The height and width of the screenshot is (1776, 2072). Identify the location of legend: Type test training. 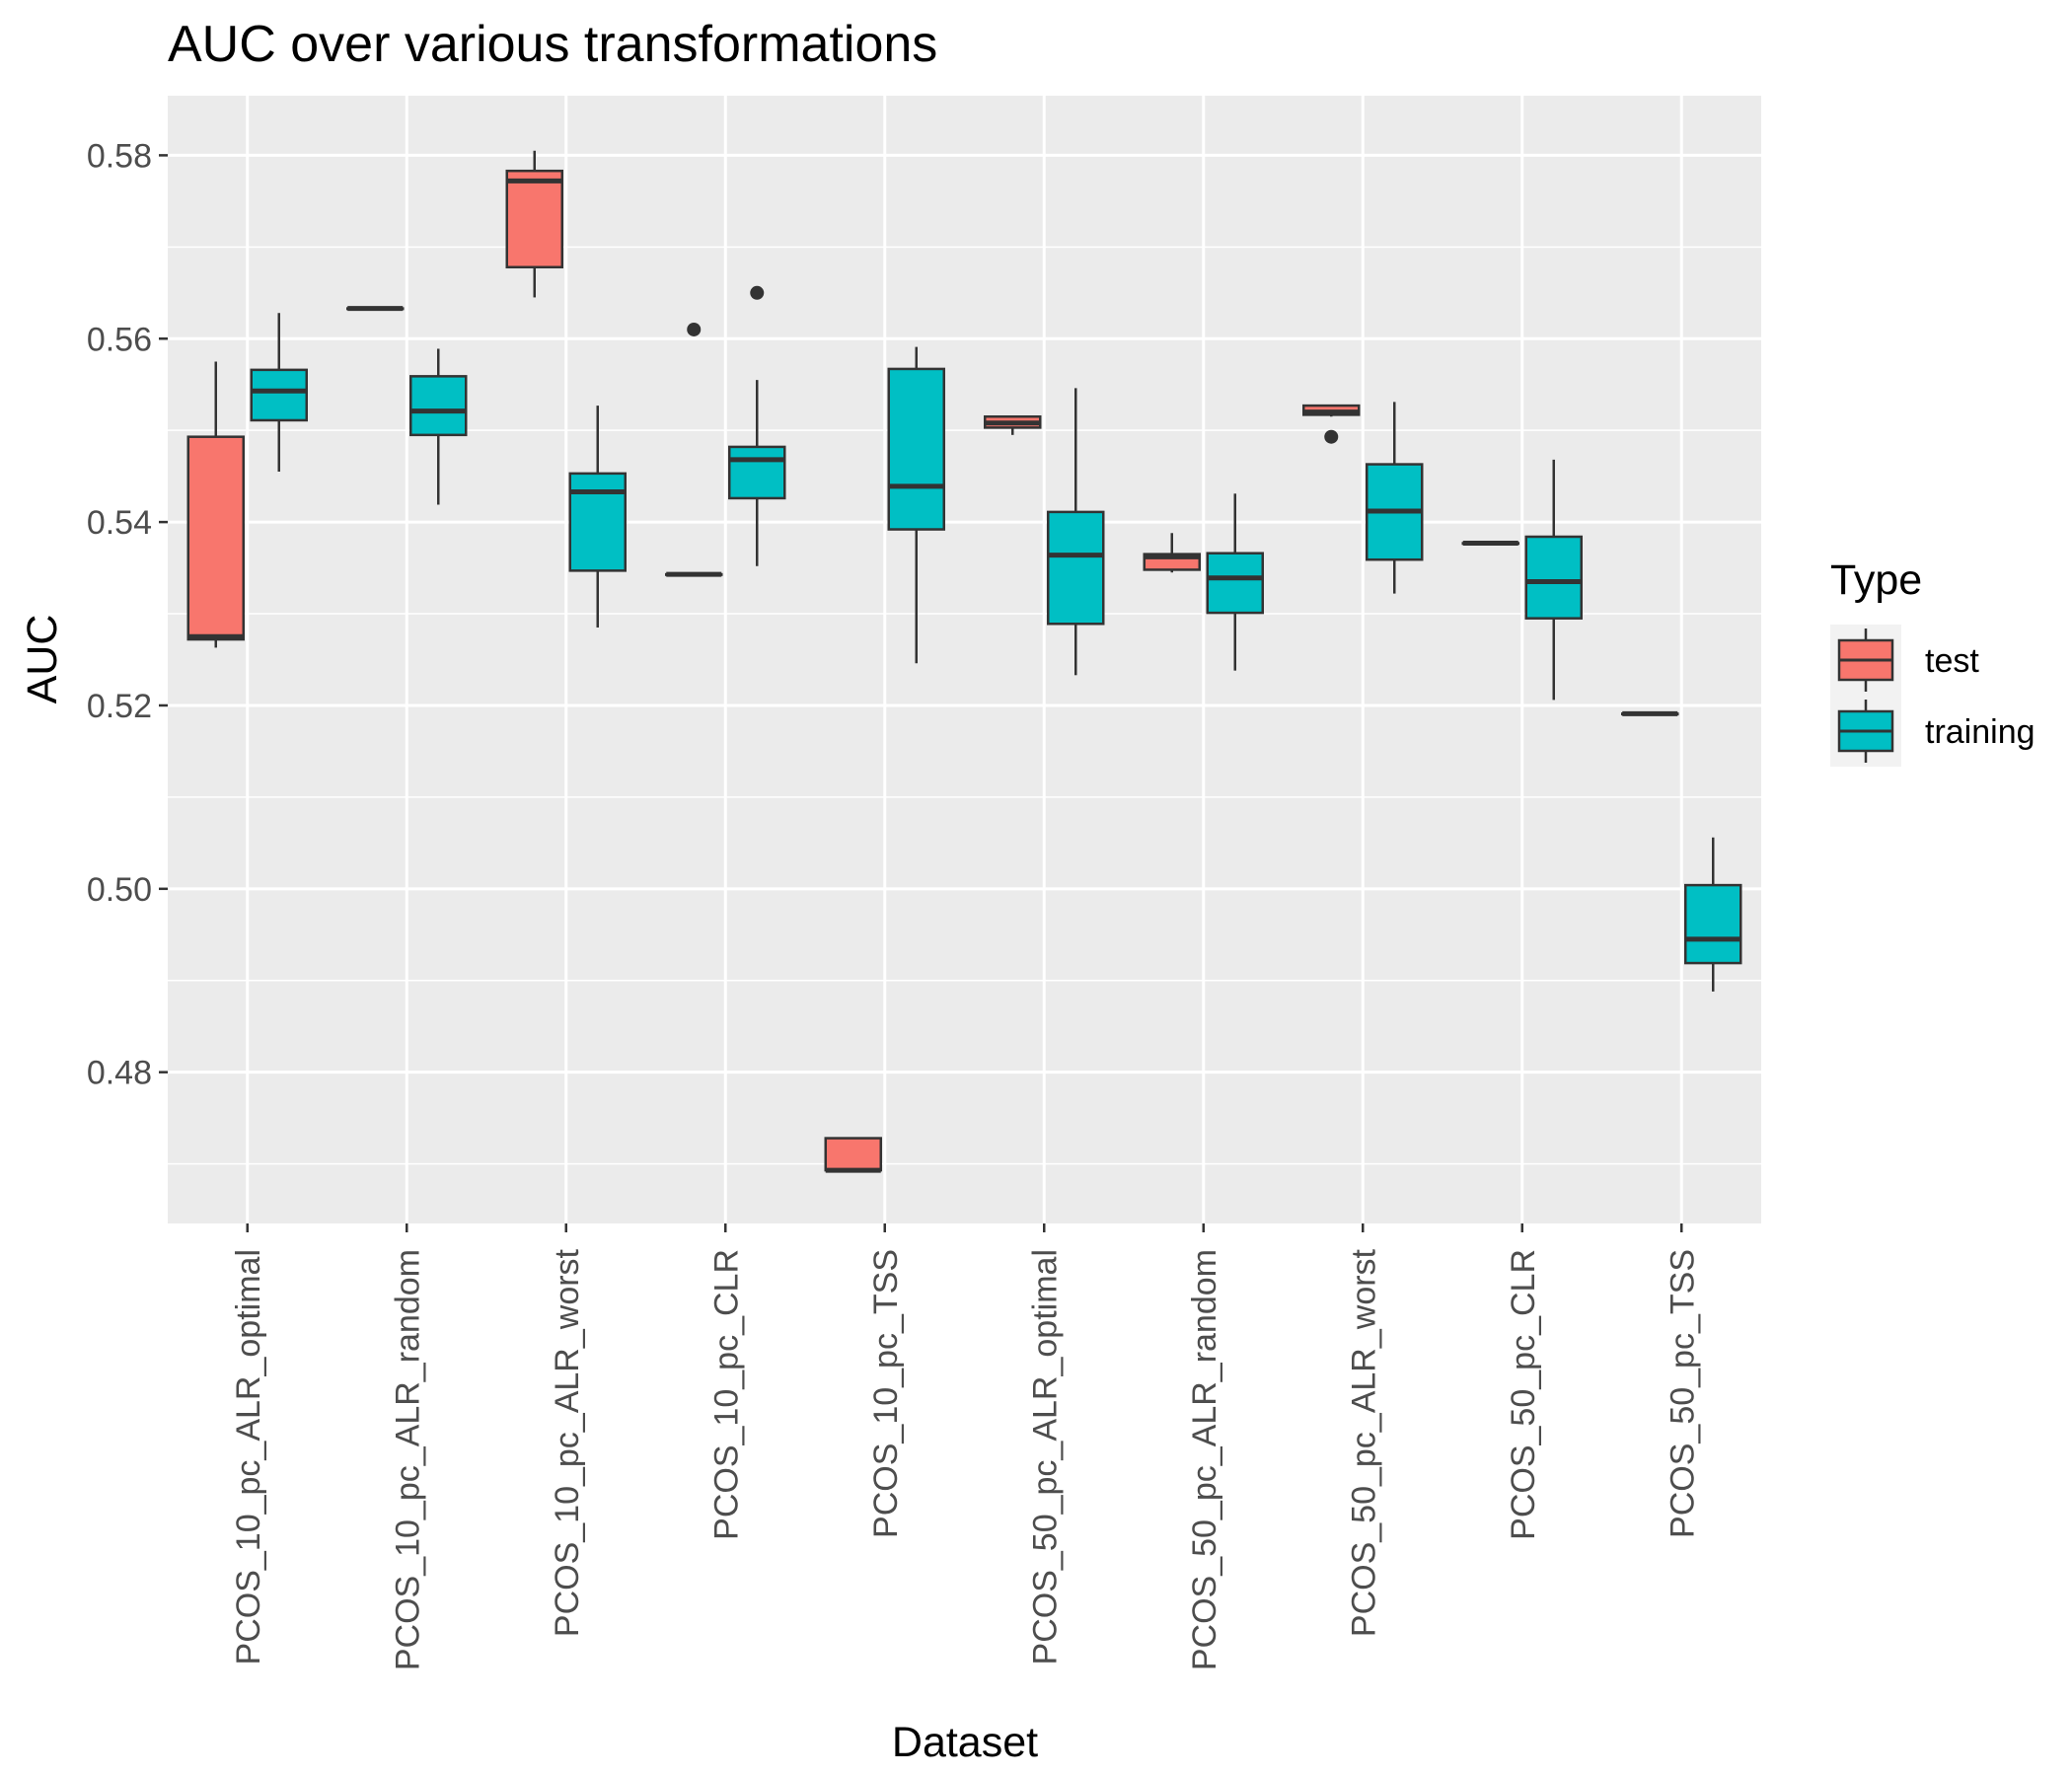
(1933, 662).